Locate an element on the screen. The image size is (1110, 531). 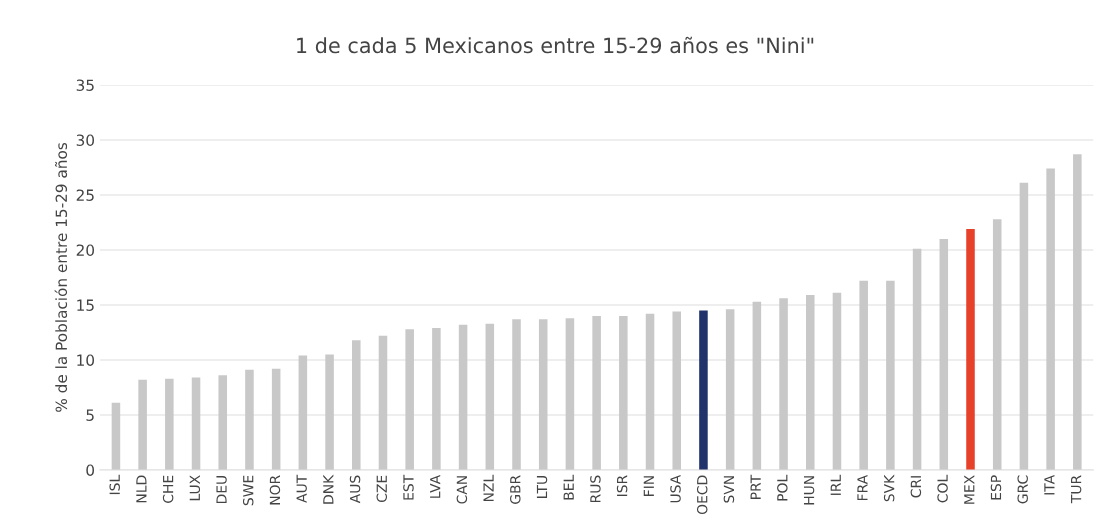
x-tick-label: IRL is located at coordinates (835, 484).